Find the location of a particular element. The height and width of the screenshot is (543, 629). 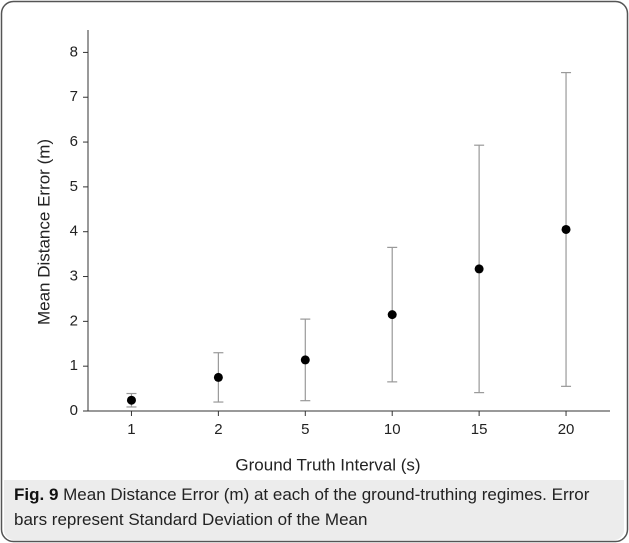

y-tick-label: 3 is located at coordinates (74, 275).